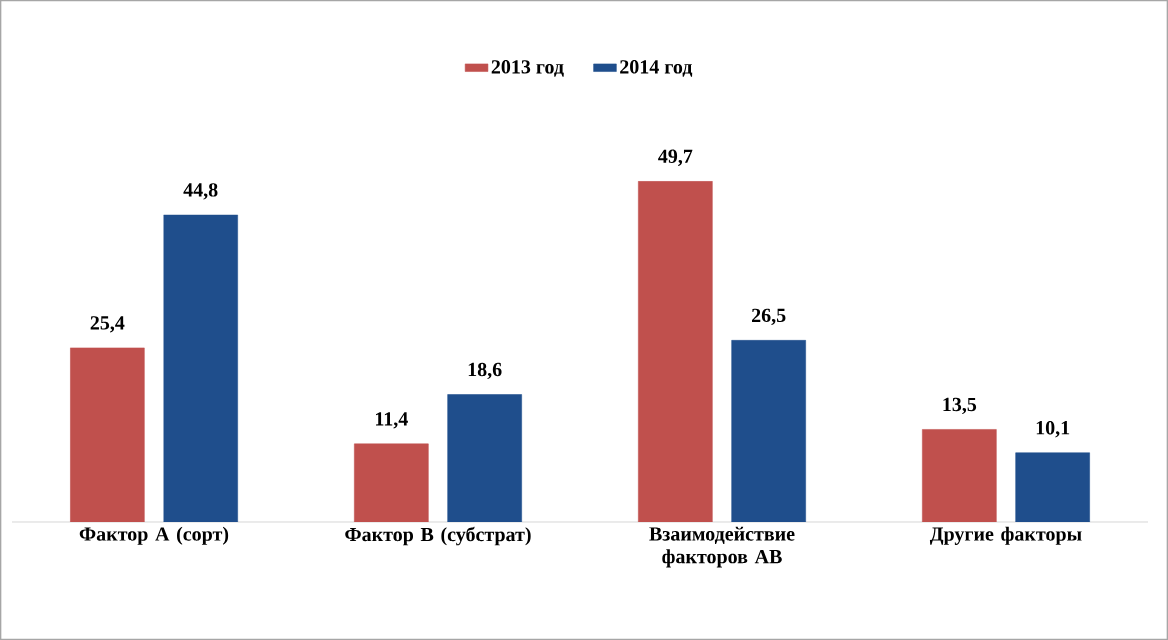 Image resolution: width=1168 pixels, height=640 pixels. What do you see at coordinates (1005, 535) in the screenshot?
I see `x-tick-label: Другие факторы` at bounding box center [1005, 535].